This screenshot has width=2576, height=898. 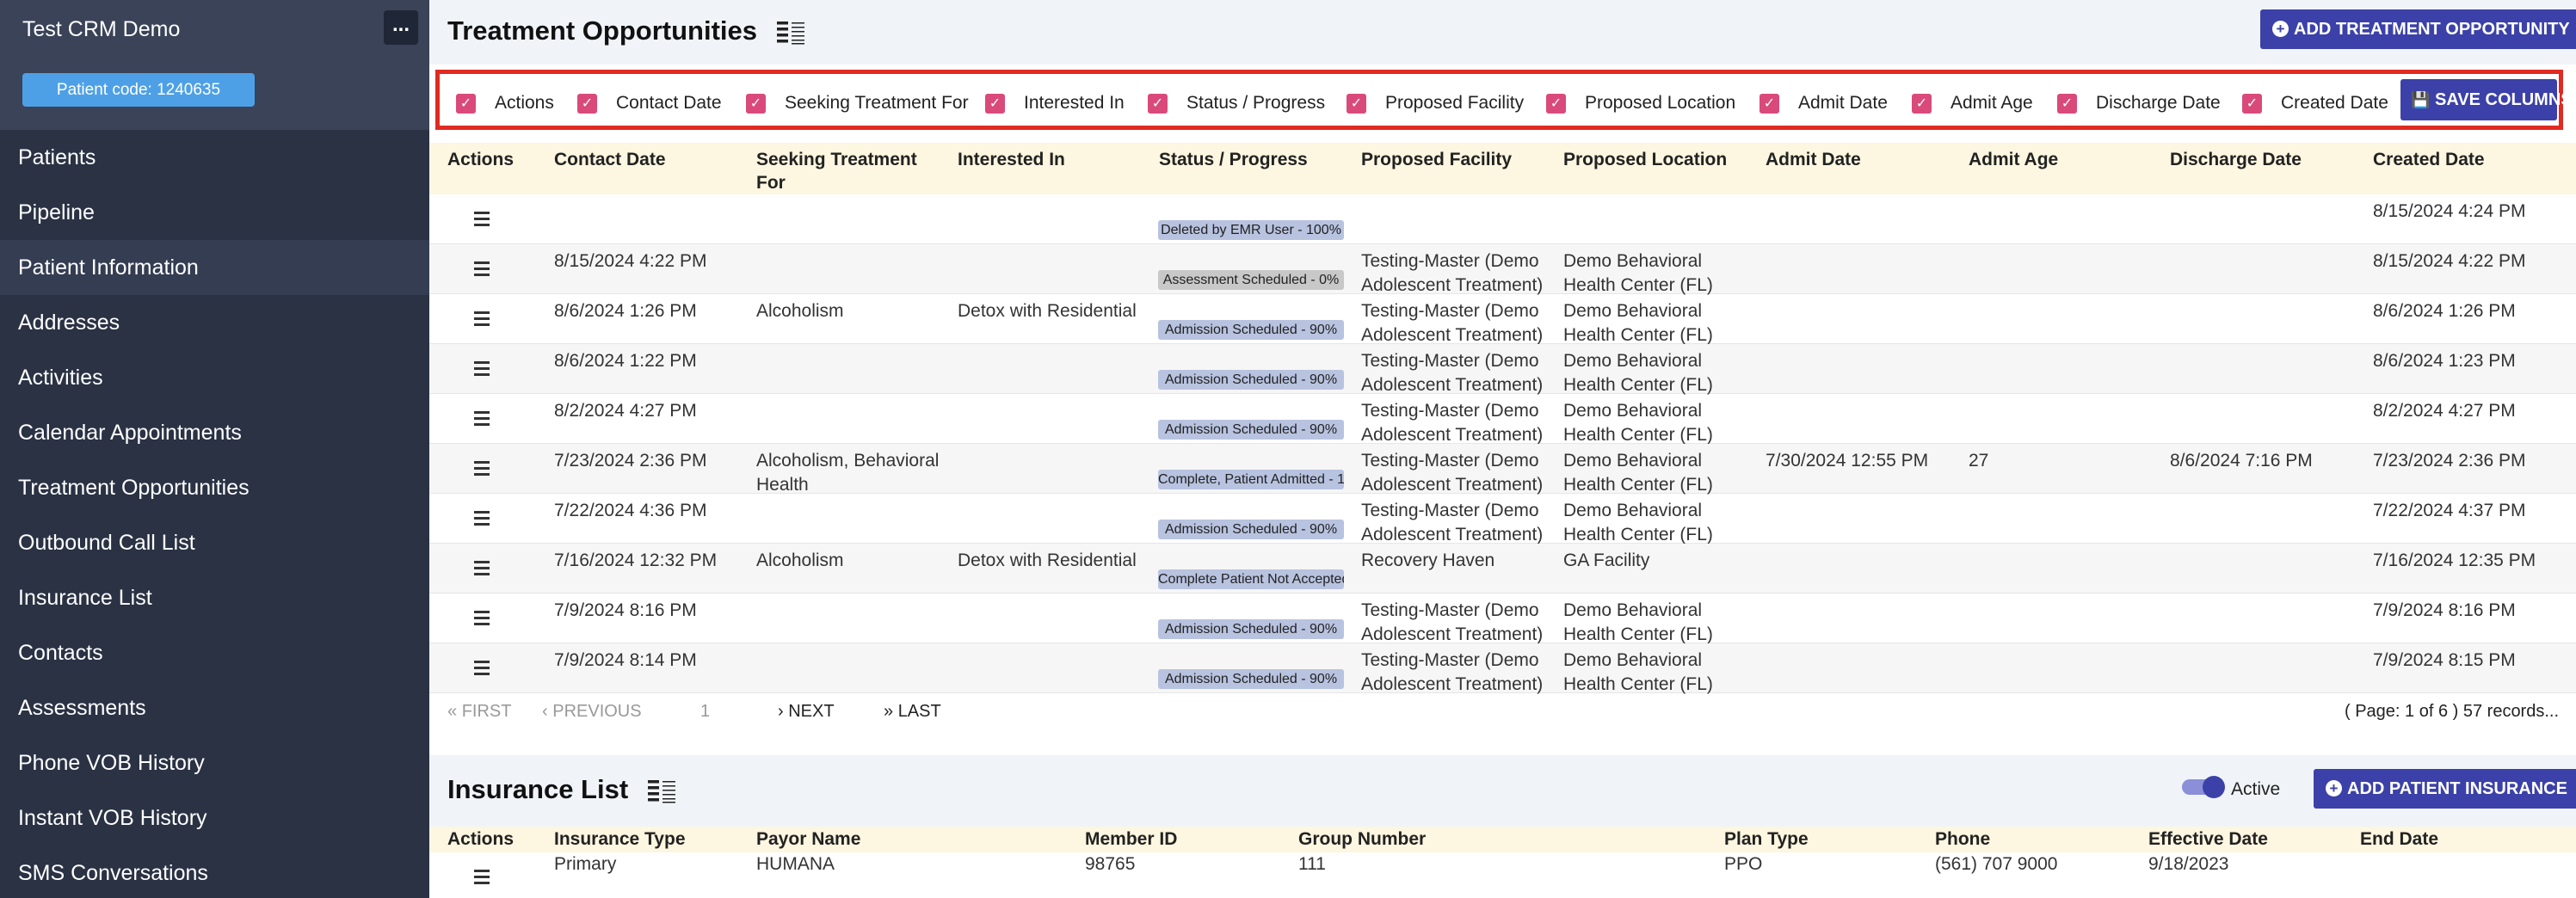 I want to click on add-patient-insurance-button: + ADD PATIENT INSURANCE, so click(x=2445, y=789).